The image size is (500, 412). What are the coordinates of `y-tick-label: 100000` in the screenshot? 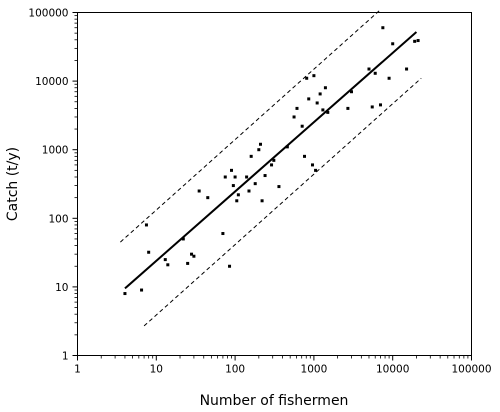 It's located at (48, 14).